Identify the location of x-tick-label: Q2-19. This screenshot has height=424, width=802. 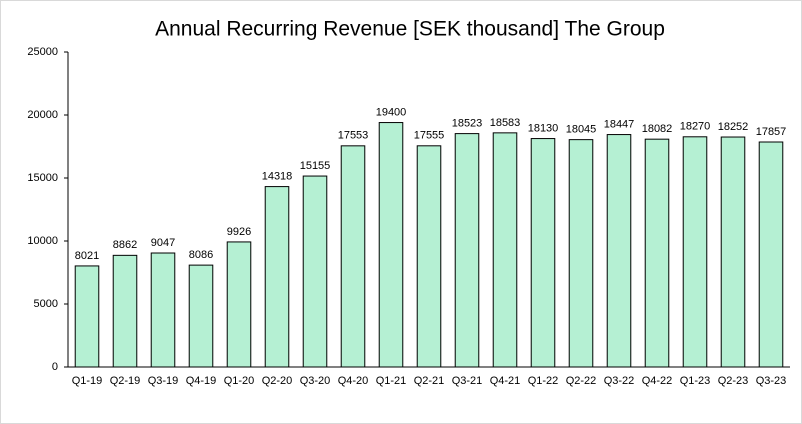
(125, 381).